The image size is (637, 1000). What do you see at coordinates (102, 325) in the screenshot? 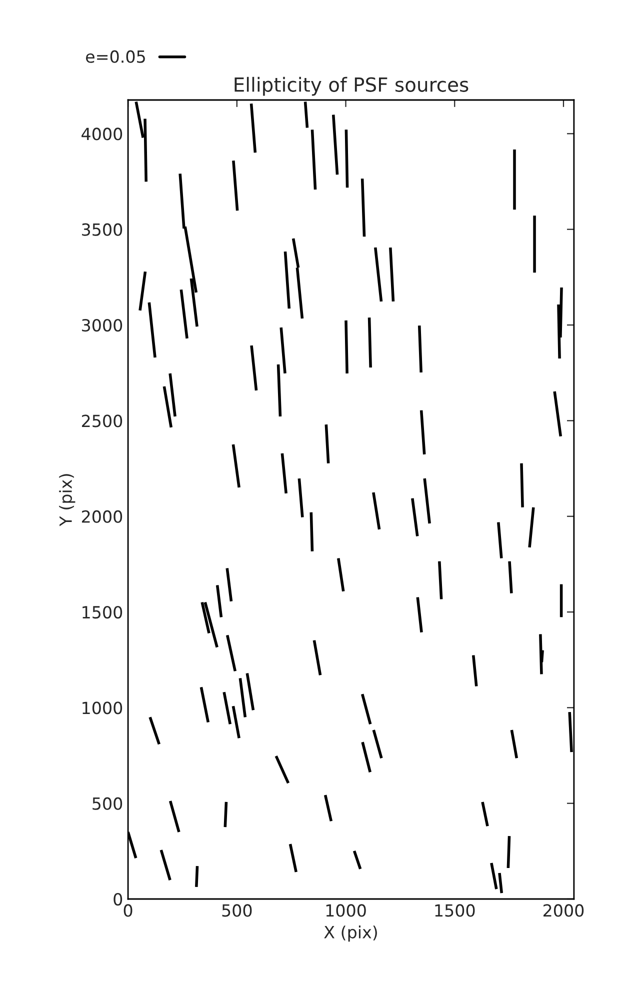
I see `y-tick-label: 3000` at bounding box center [102, 325].